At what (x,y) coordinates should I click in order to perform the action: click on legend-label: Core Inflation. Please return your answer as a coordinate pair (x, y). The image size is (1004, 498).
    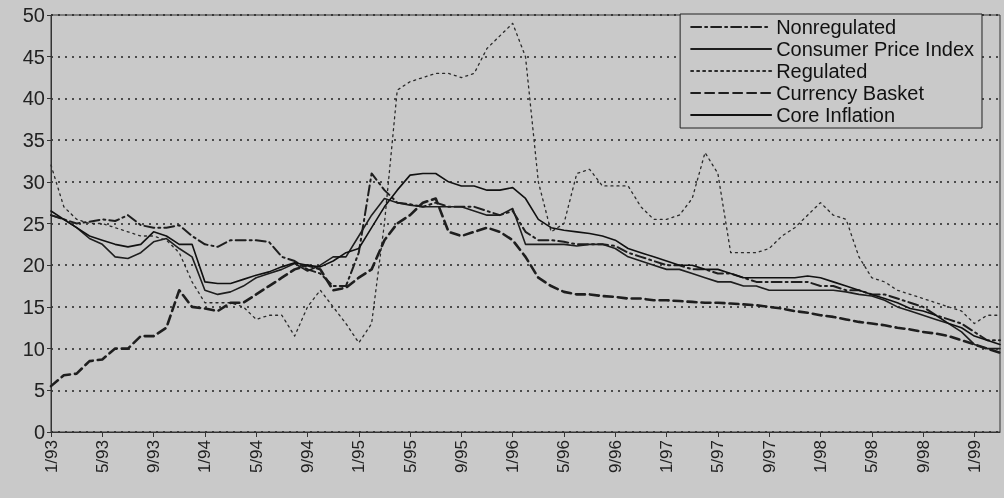
    Looking at the image, I should click on (836, 115).